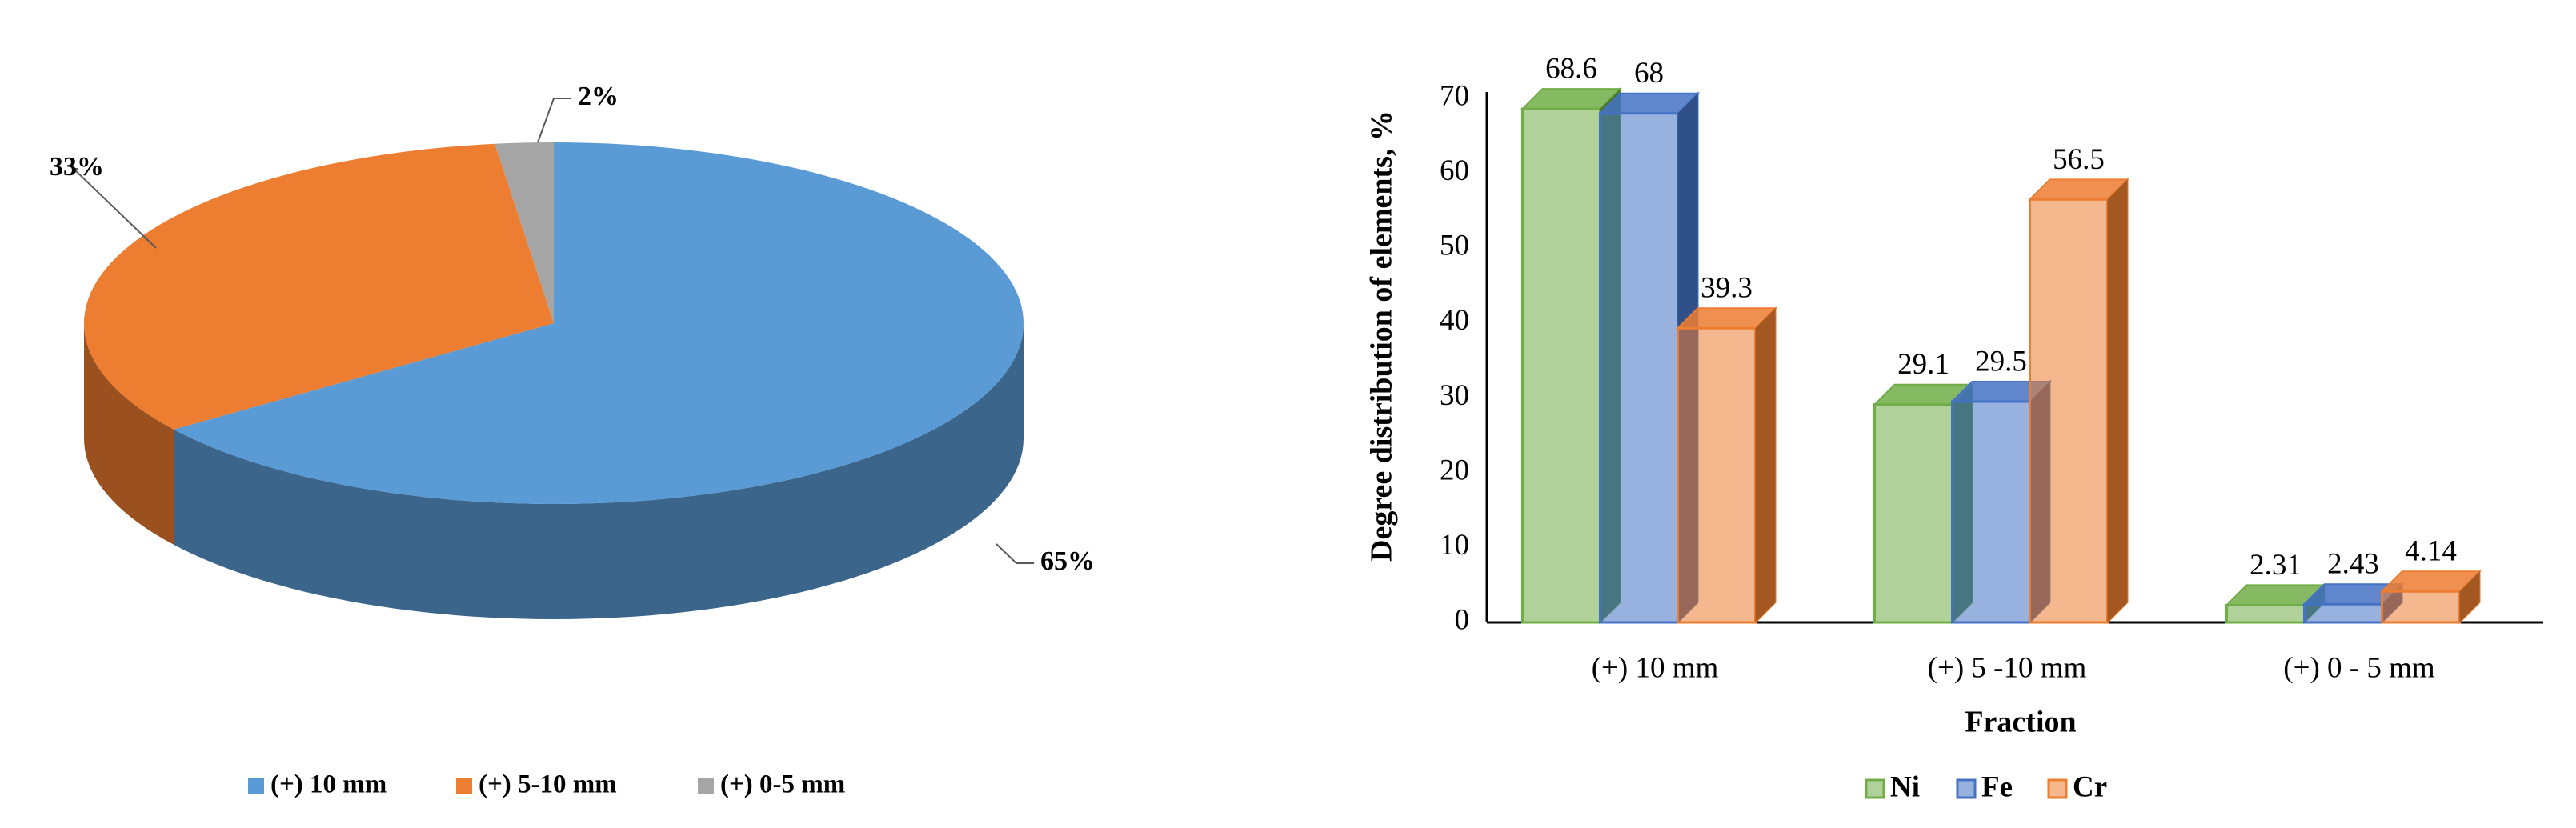  Describe the element at coordinates (1454, 545) in the screenshot. I see `y-tick-label: 10` at that location.